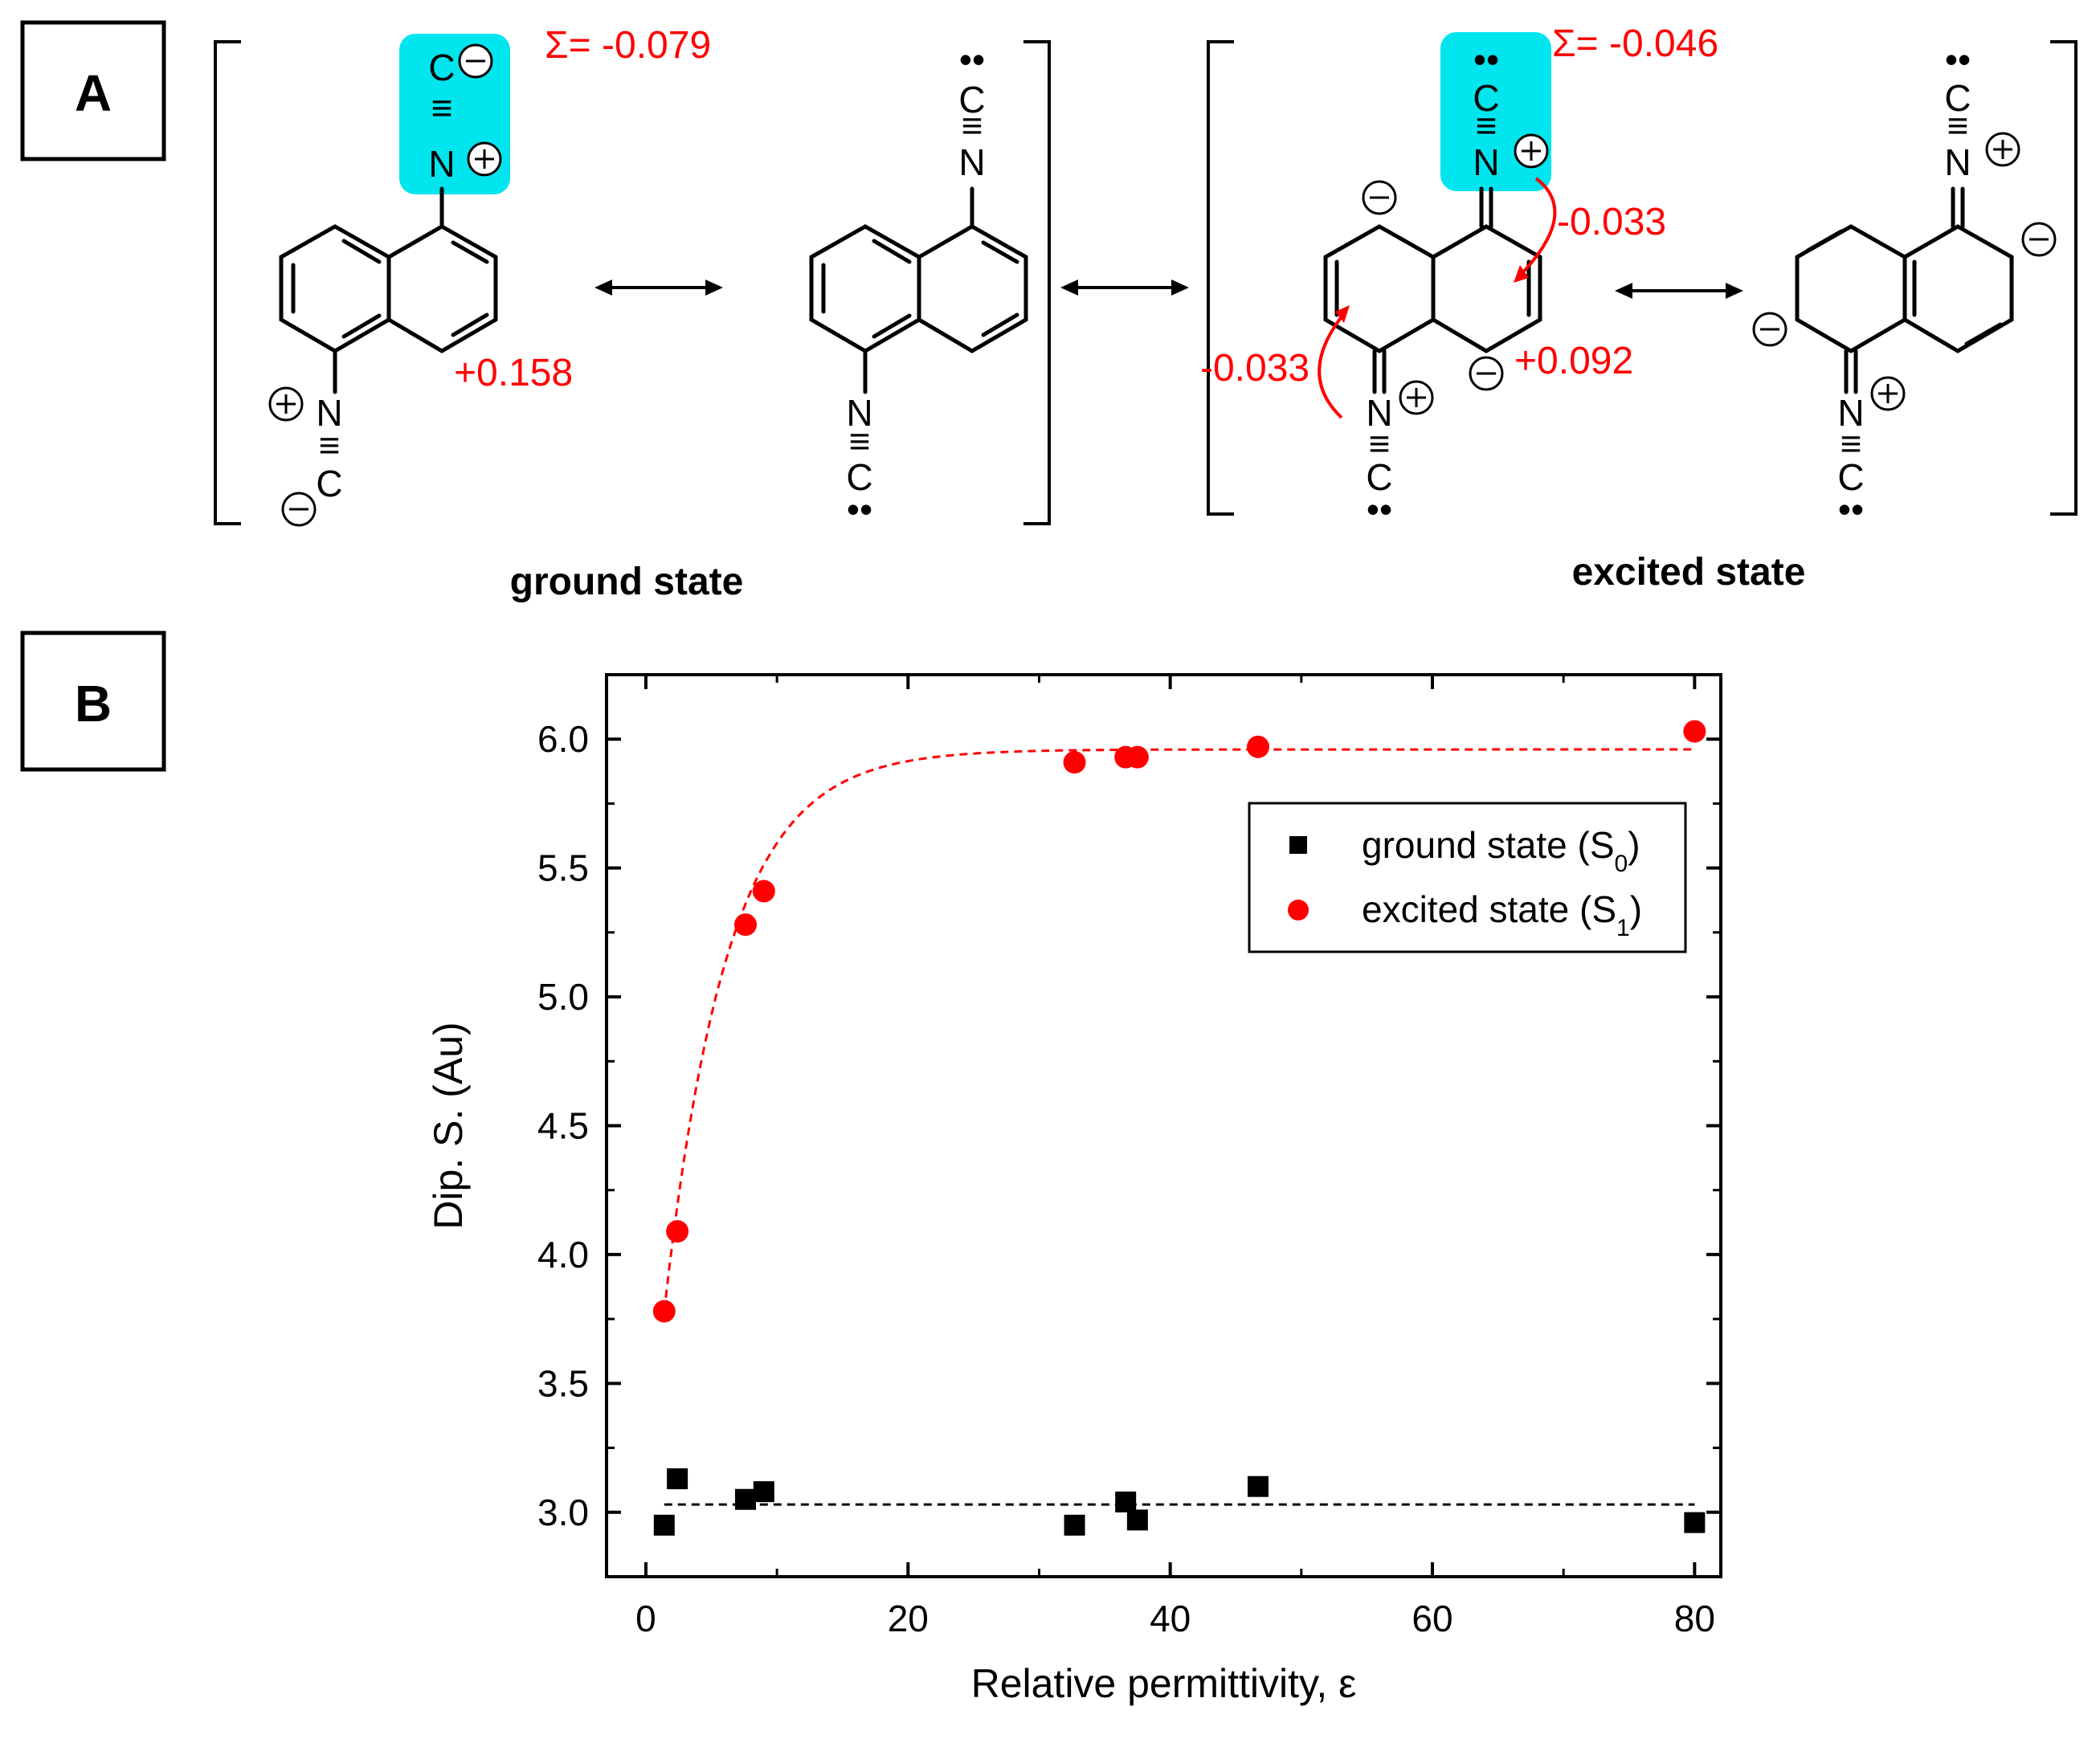  I want to click on y-tick-label: 4.0, so click(563, 1254).